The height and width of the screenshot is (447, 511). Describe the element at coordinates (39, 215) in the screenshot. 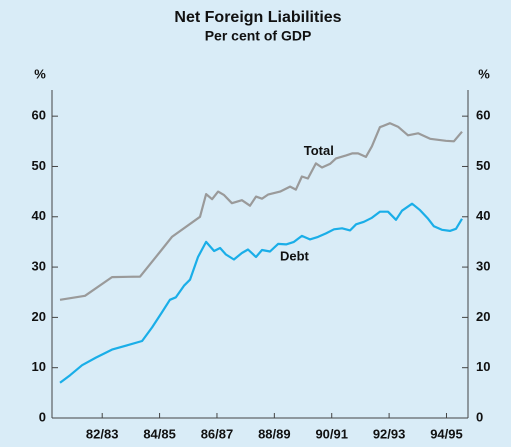

I see `y-tick-label: 40` at that location.